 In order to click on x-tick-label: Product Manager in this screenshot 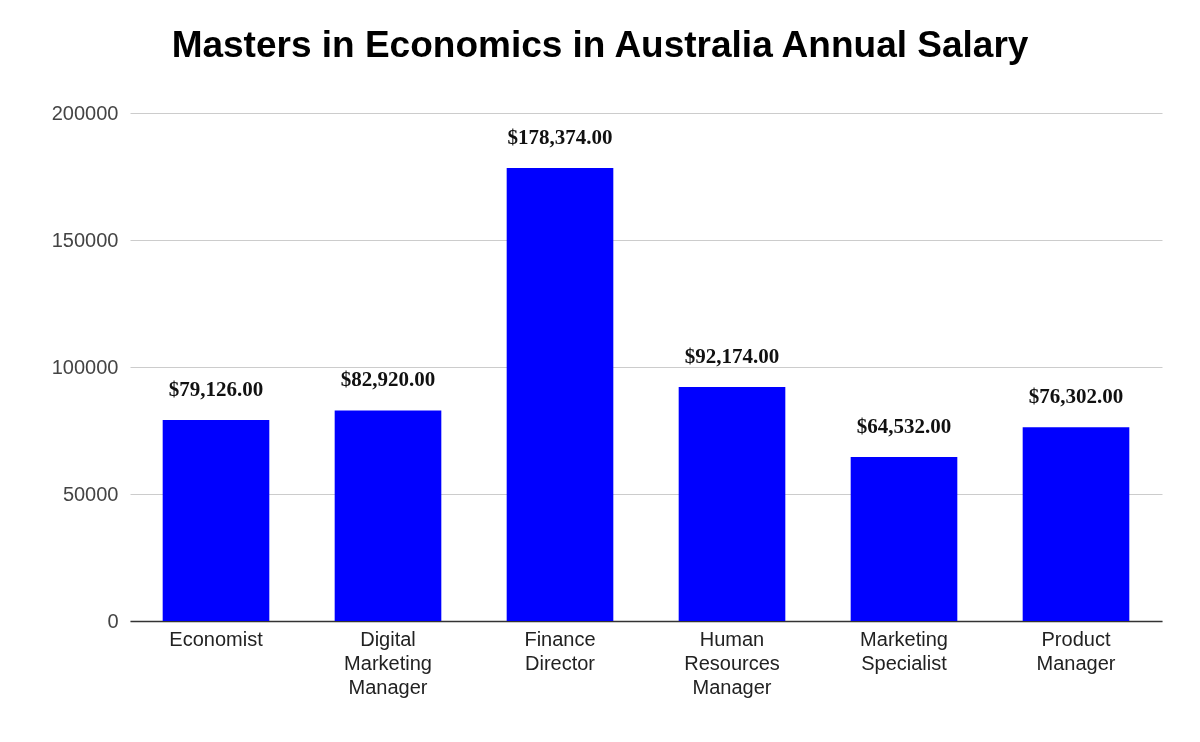, I will do `click(1076, 650)`.